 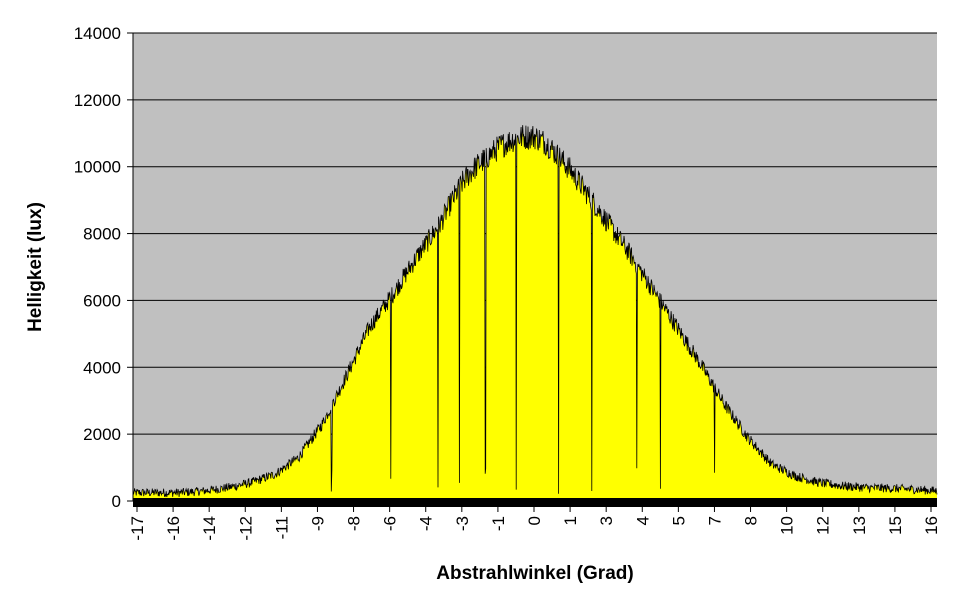 What do you see at coordinates (606, 520) in the screenshot?
I see `x-tick-label: 3` at bounding box center [606, 520].